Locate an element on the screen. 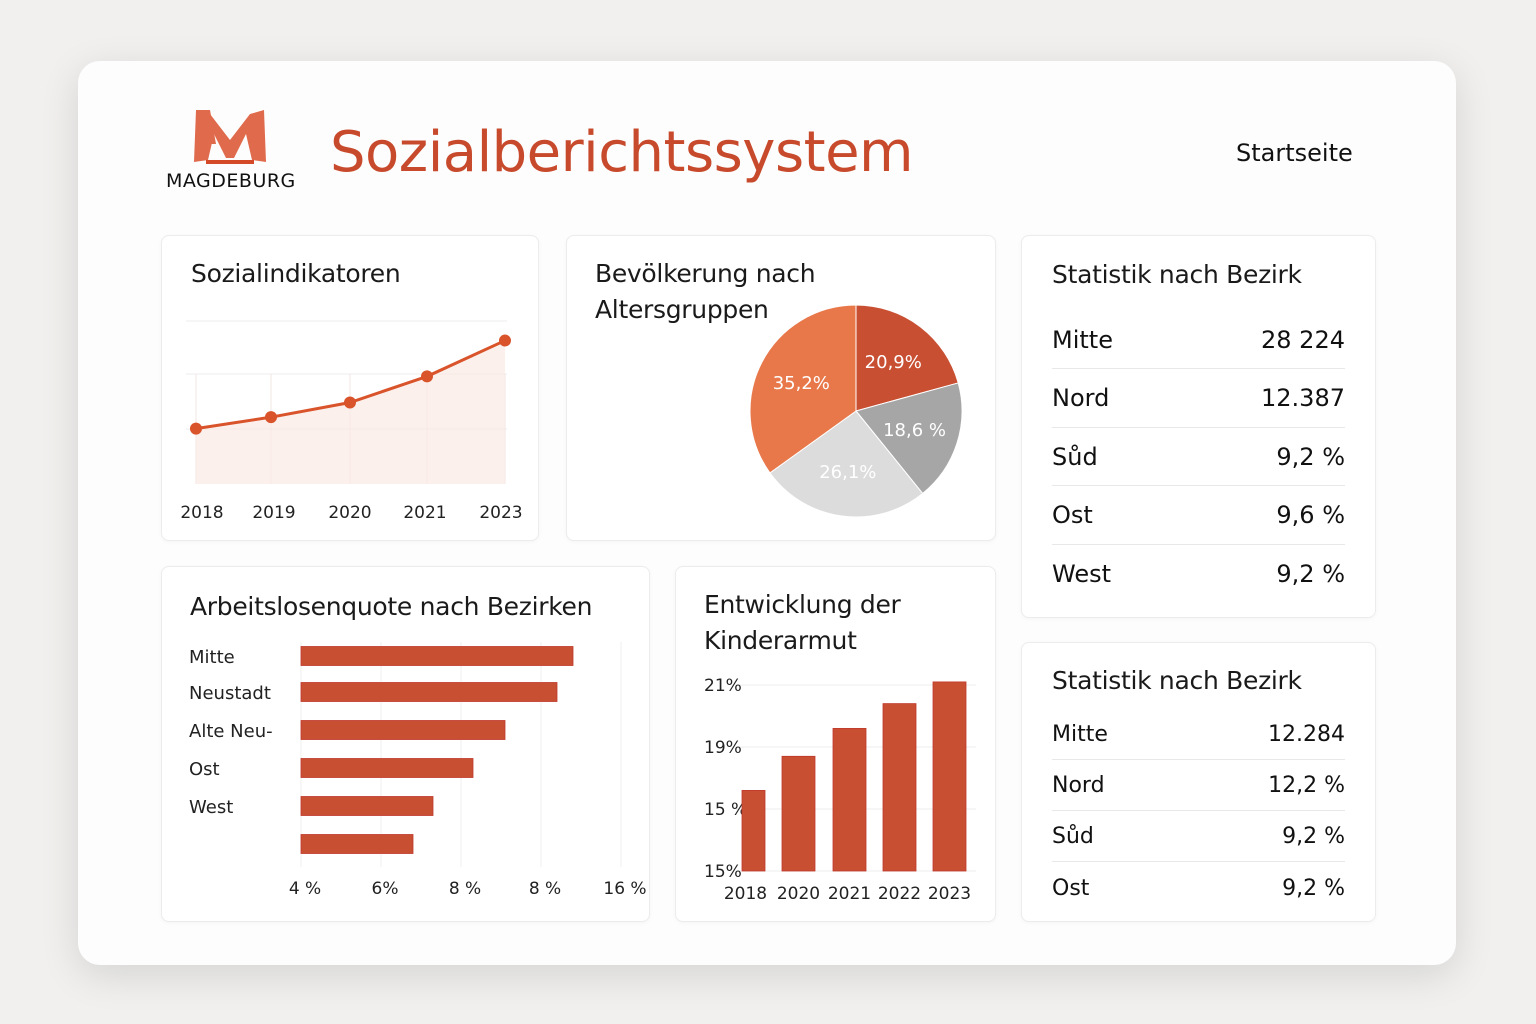 The width and height of the screenshot is (1536, 1024). table-row: Nord 12,2 % is located at coordinates (1198, 786).